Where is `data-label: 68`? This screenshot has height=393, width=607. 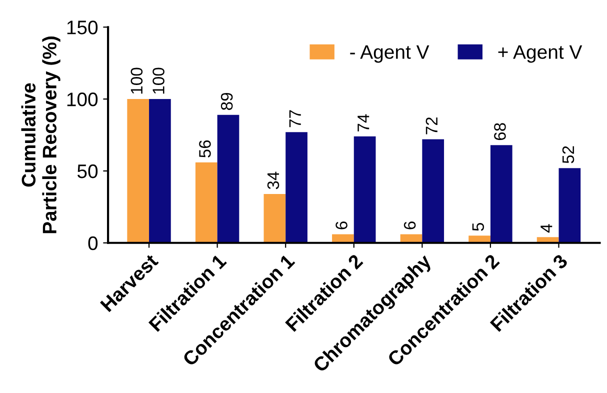
data-label: 68 is located at coordinates (500, 131).